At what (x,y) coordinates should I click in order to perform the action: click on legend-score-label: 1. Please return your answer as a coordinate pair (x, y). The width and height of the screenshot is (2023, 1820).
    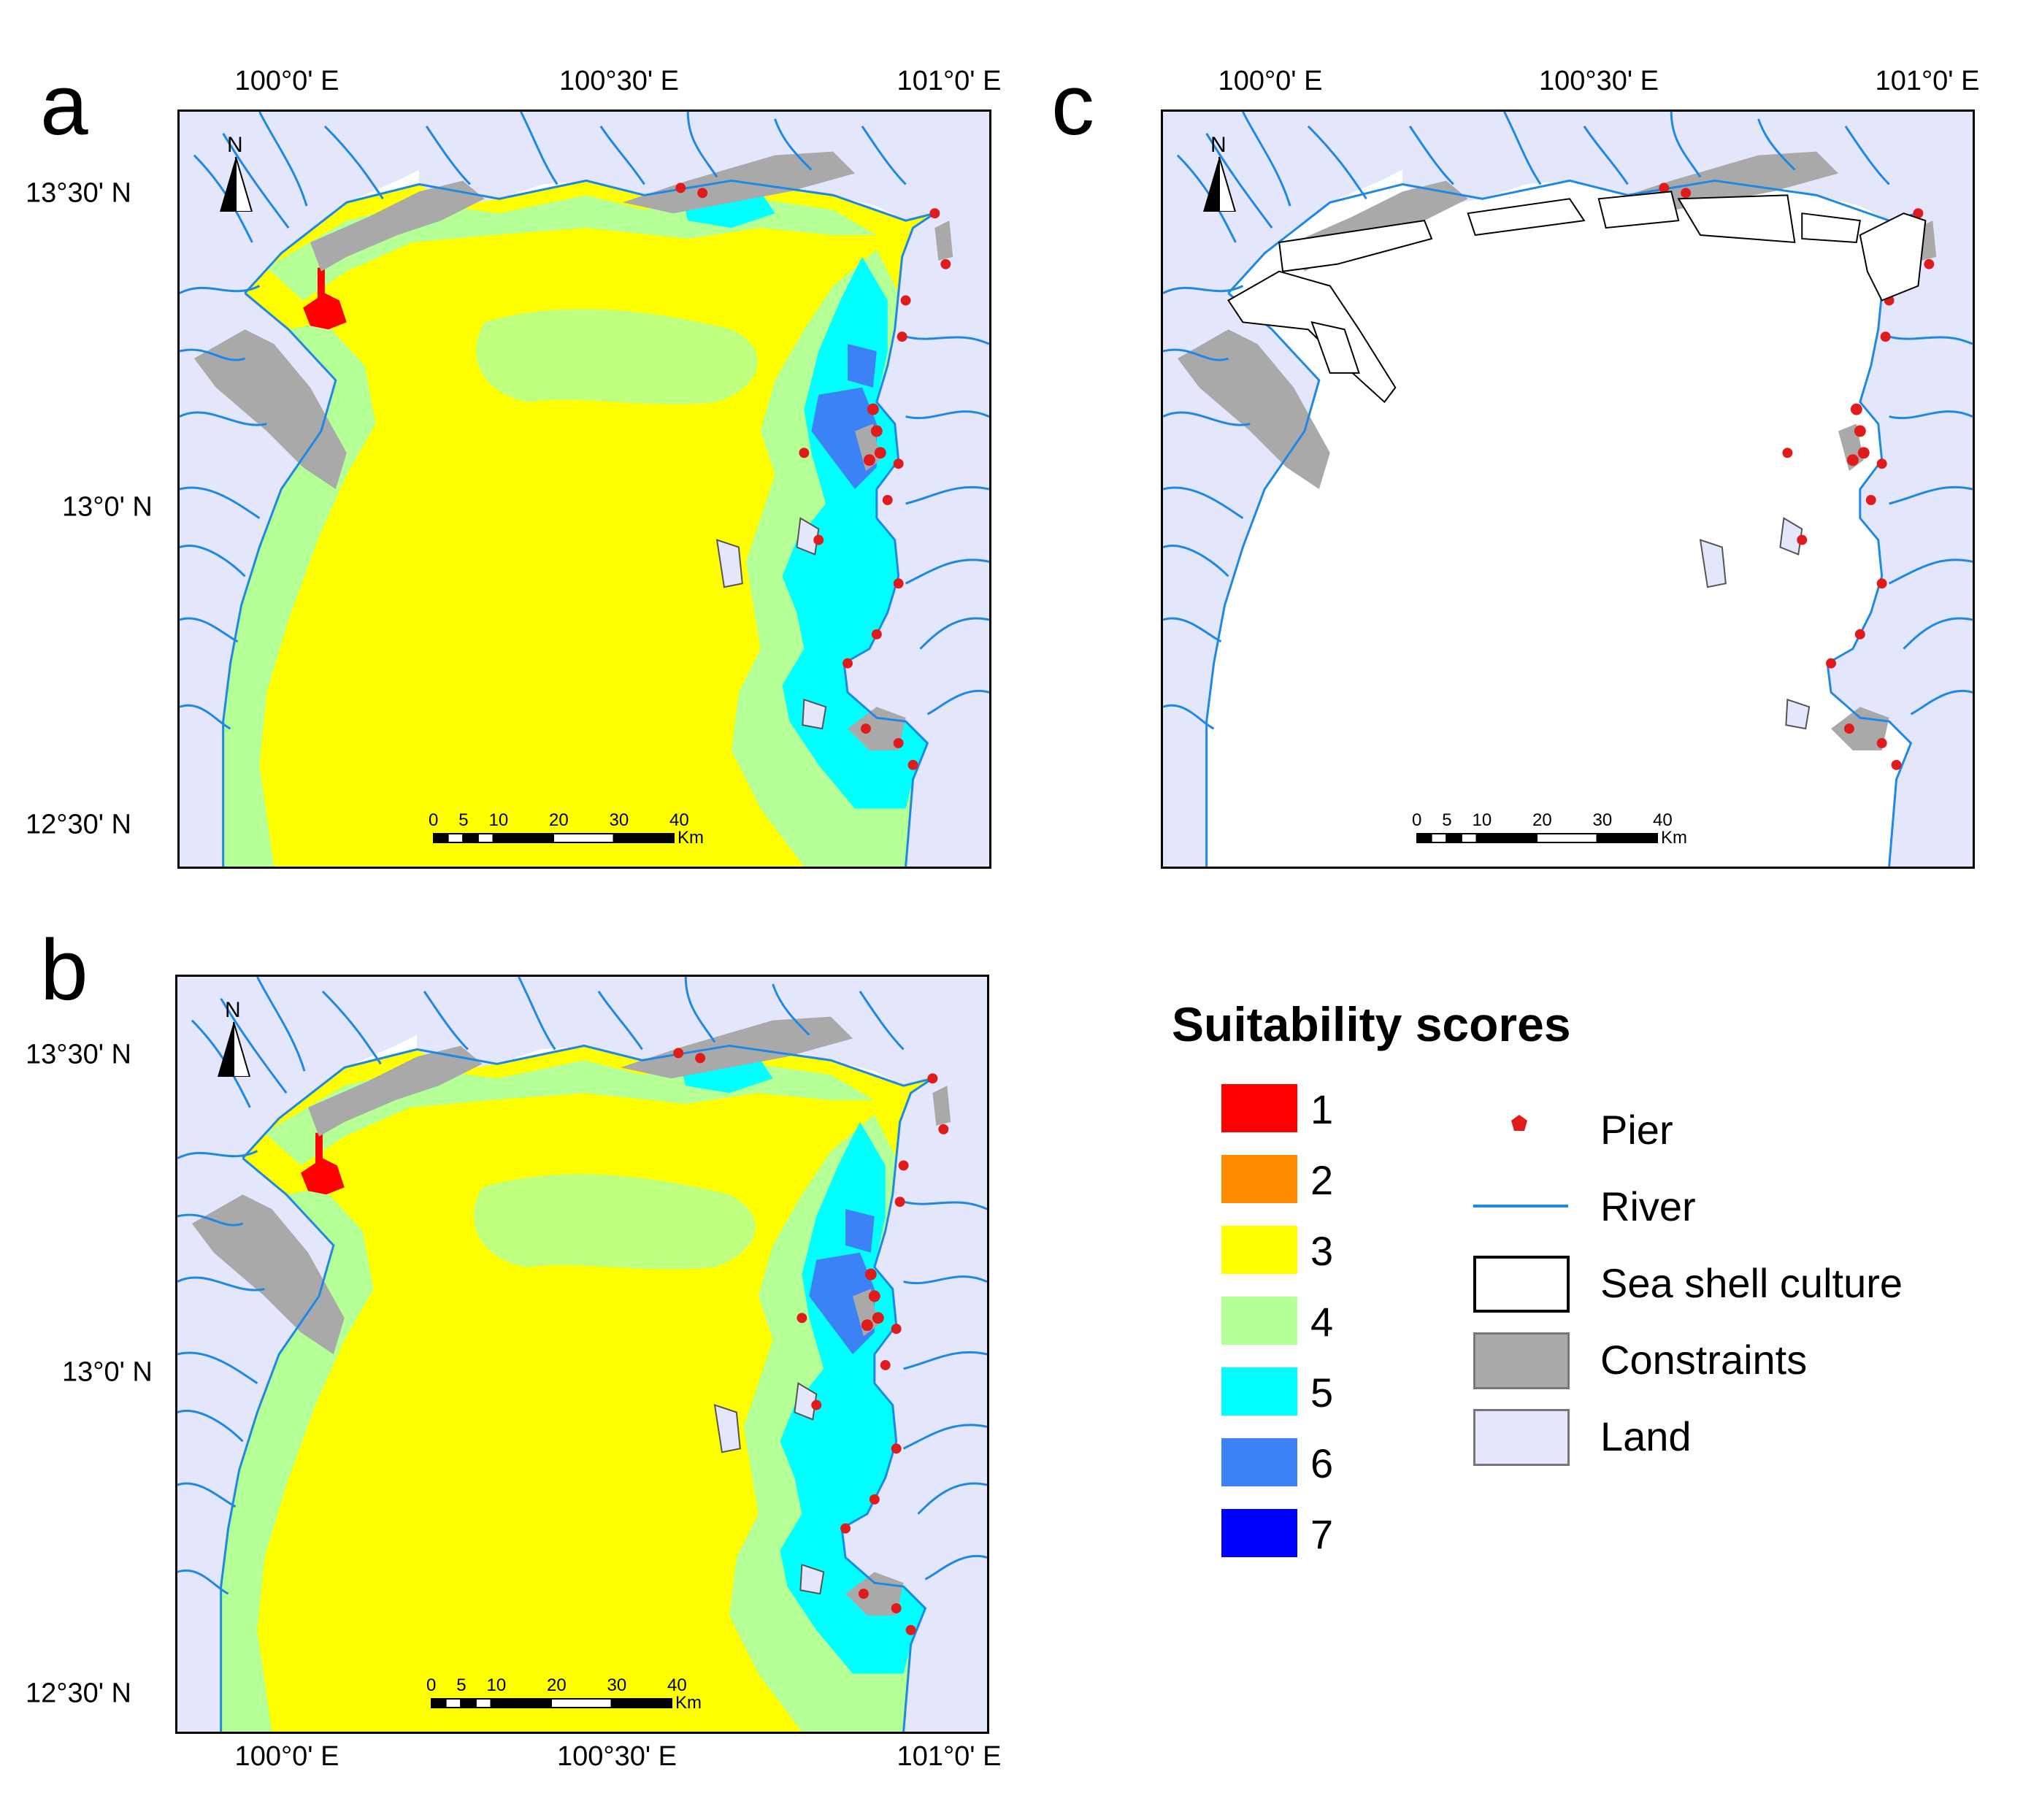
    Looking at the image, I should click on (1322, 1109).